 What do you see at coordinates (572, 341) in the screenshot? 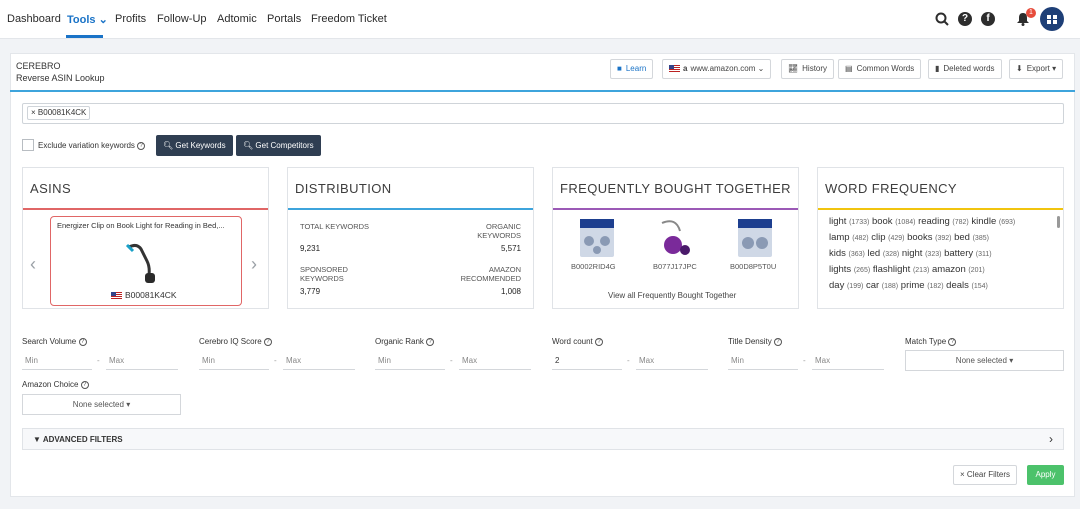
I see `word-count-text: Word count` at bounding box center [572, 341].